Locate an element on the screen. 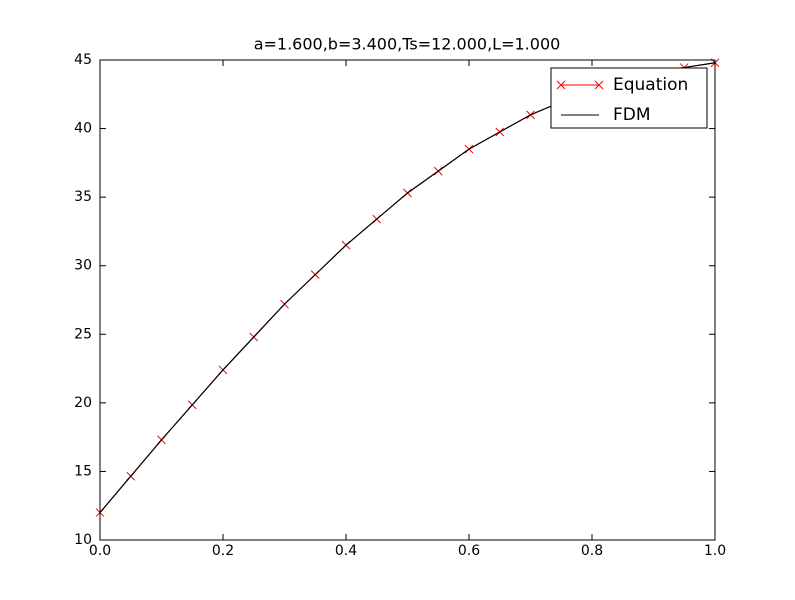  y-tick-label: 25 is located at coordinates (83, 334).